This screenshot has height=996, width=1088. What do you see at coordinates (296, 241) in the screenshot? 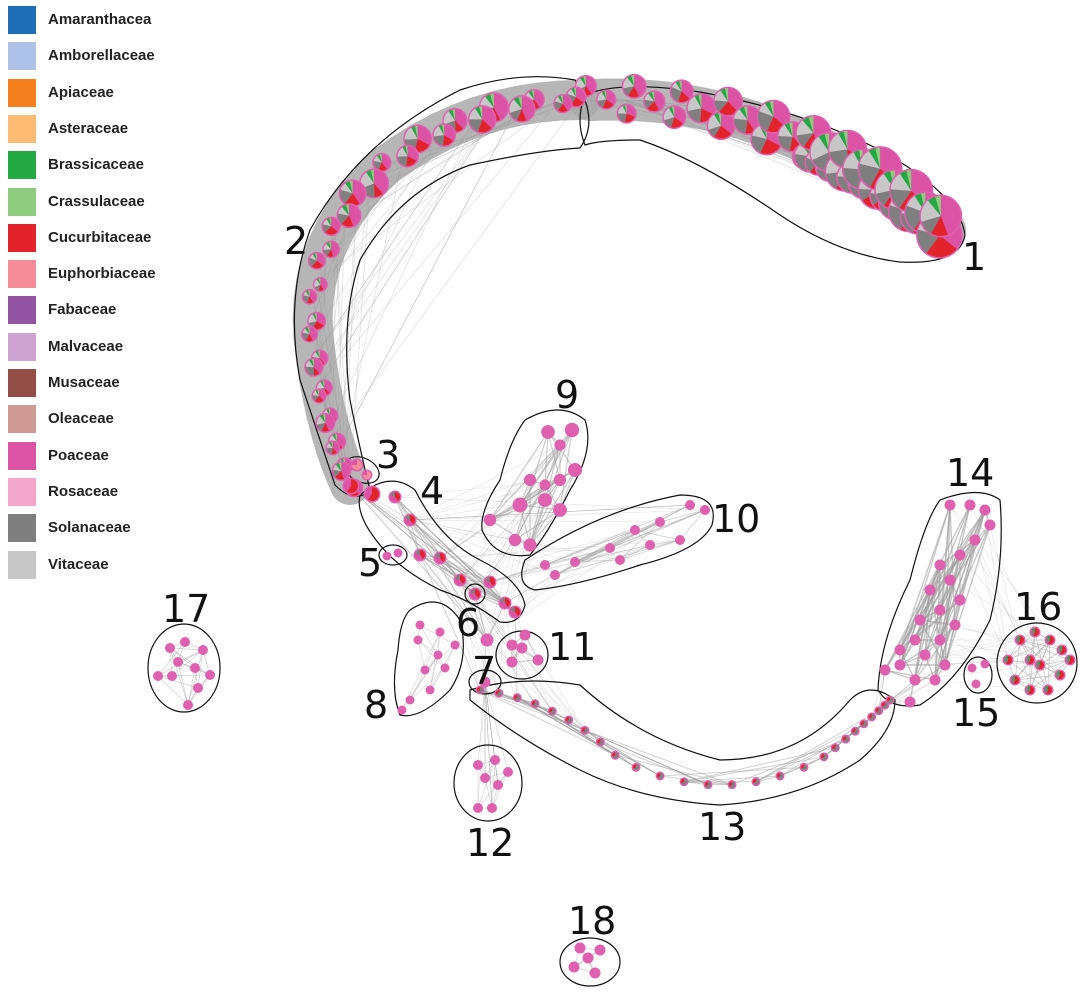
I see `cluster-label-2: 2` at bounding box center [296, 241].